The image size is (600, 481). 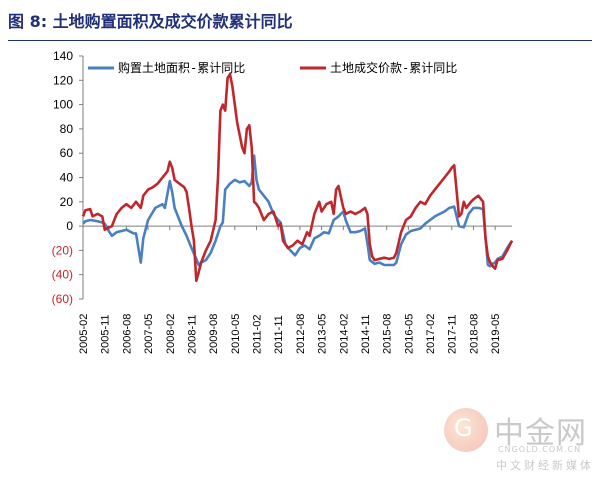 What do you see at coordinates (62, 299) in the screenshot?
I see `y-tick-label: (60)` at bounding box center [62, 299].